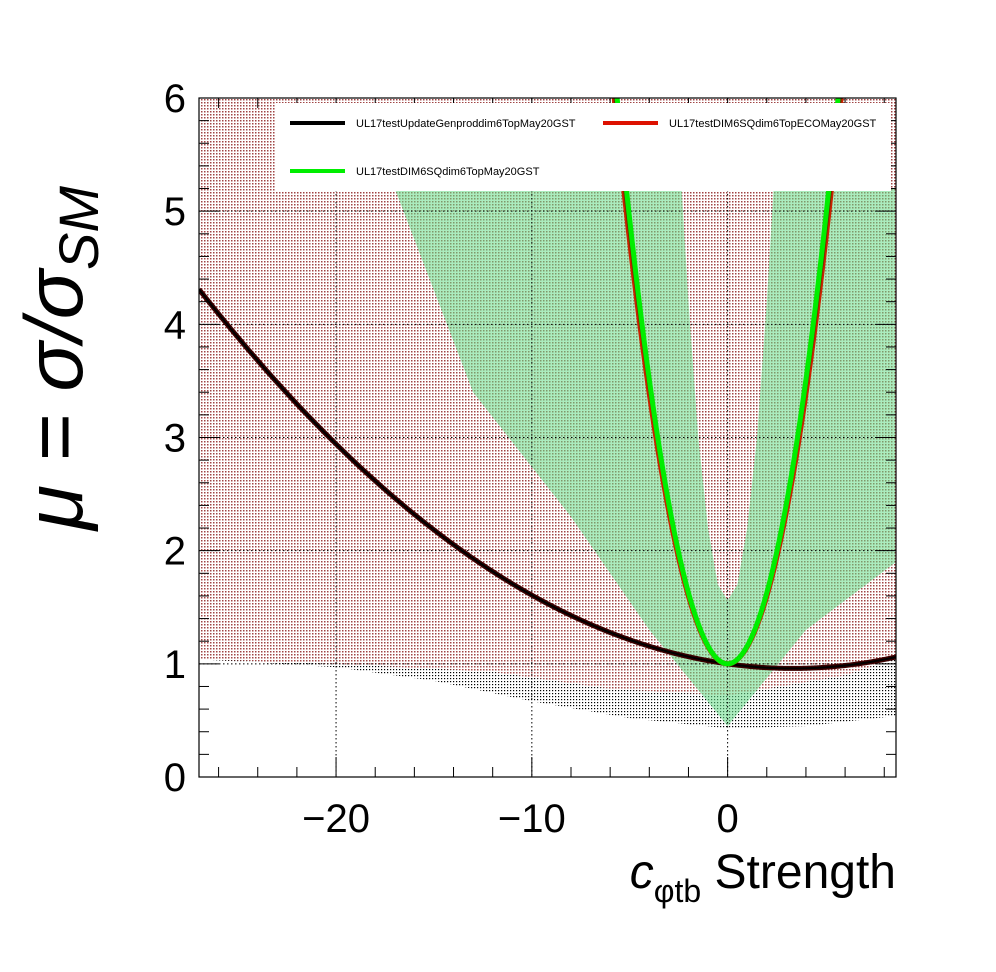  What do you see at coordinates (773, 124) in the screenshot?
I see `legend-label-1: UL17testDIM6SQdim6TopECOMay20GST` at bounding box center [773, 124].